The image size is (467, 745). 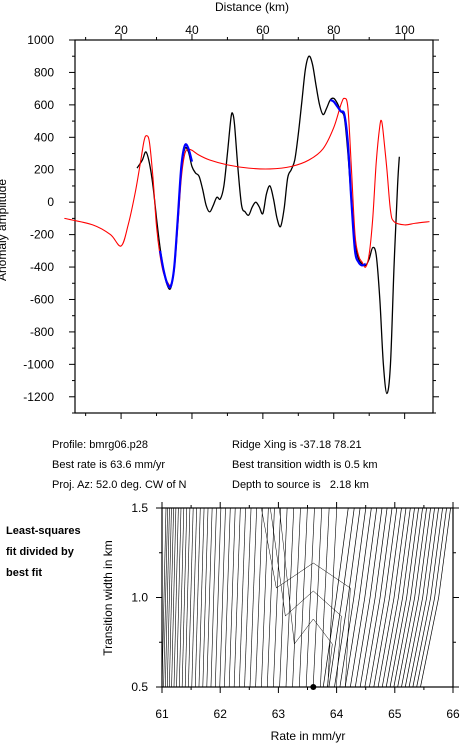 What do you see at coordinates (50, 202) in the screenshot?
I see `top-y-tick-label: 0` at bounding box center [50, 202].